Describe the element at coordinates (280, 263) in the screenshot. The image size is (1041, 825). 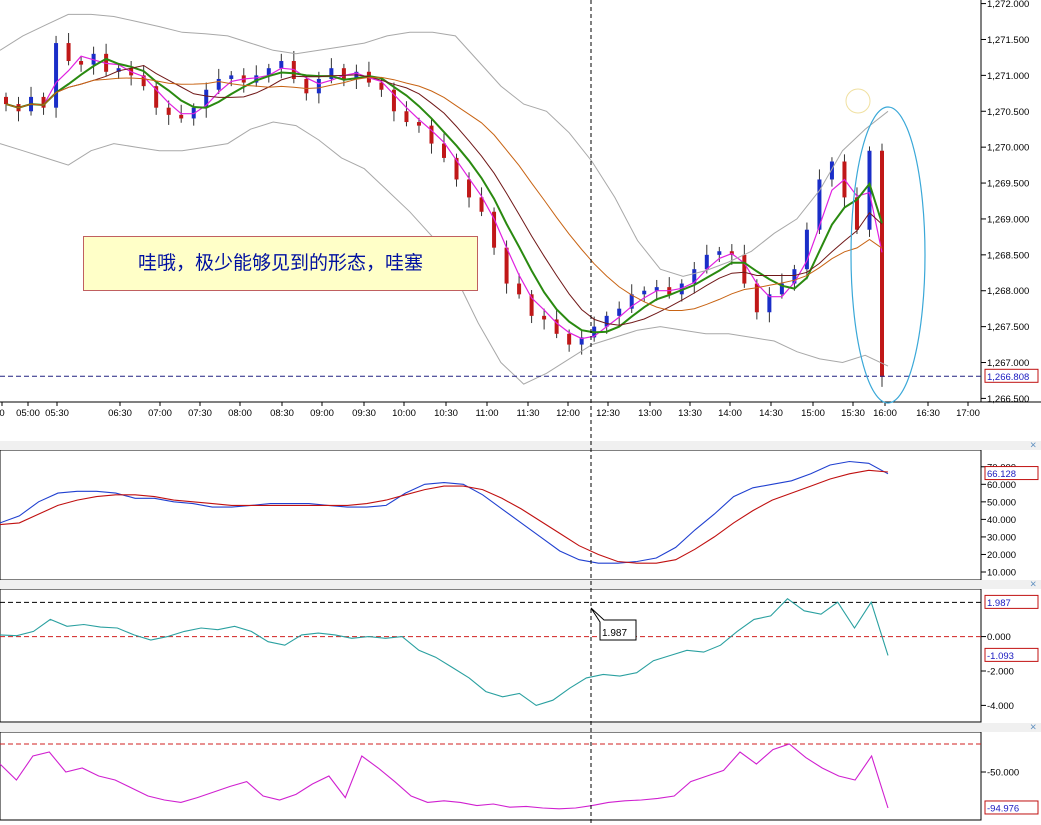
I see `annotation-box: 哇哦，极少能够见到的形态，哇塞` at that location.